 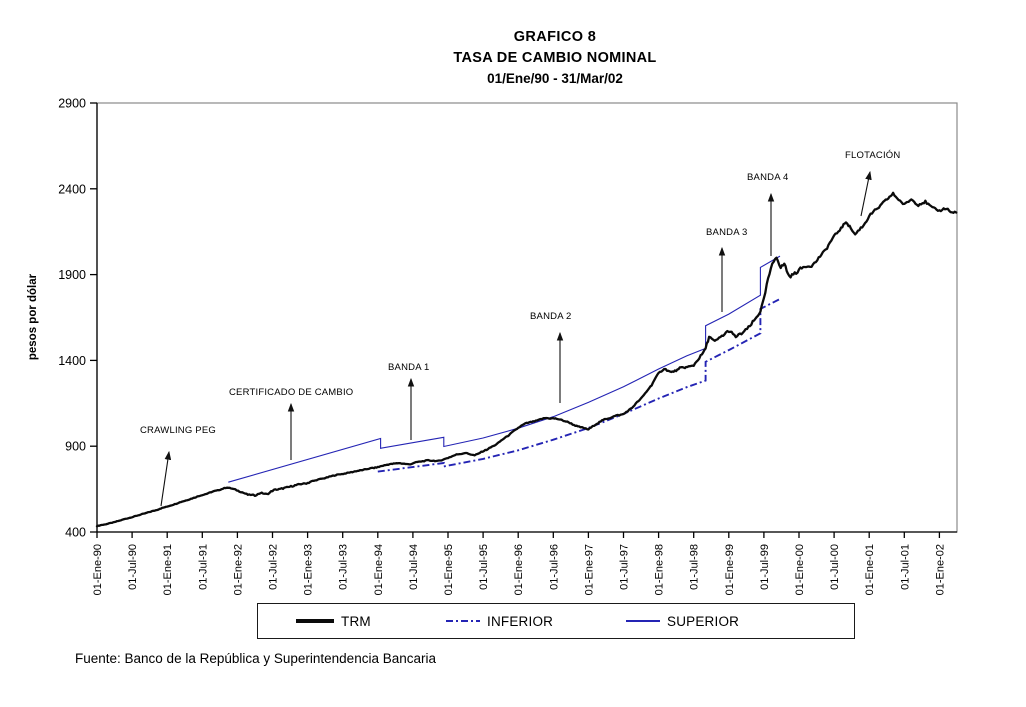 I want to click on x-tick-label: 01-Ene-91, so click(x=168, y=569).